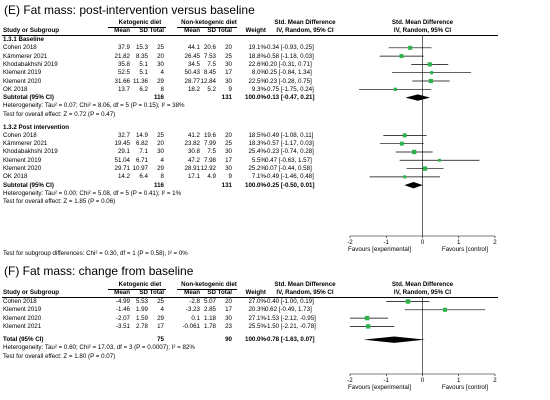 This screenshot has width=550, height=400. Describe the element at coordinates (191, 326) in the screenshot. I see `mean-control: -0.061` at that location.